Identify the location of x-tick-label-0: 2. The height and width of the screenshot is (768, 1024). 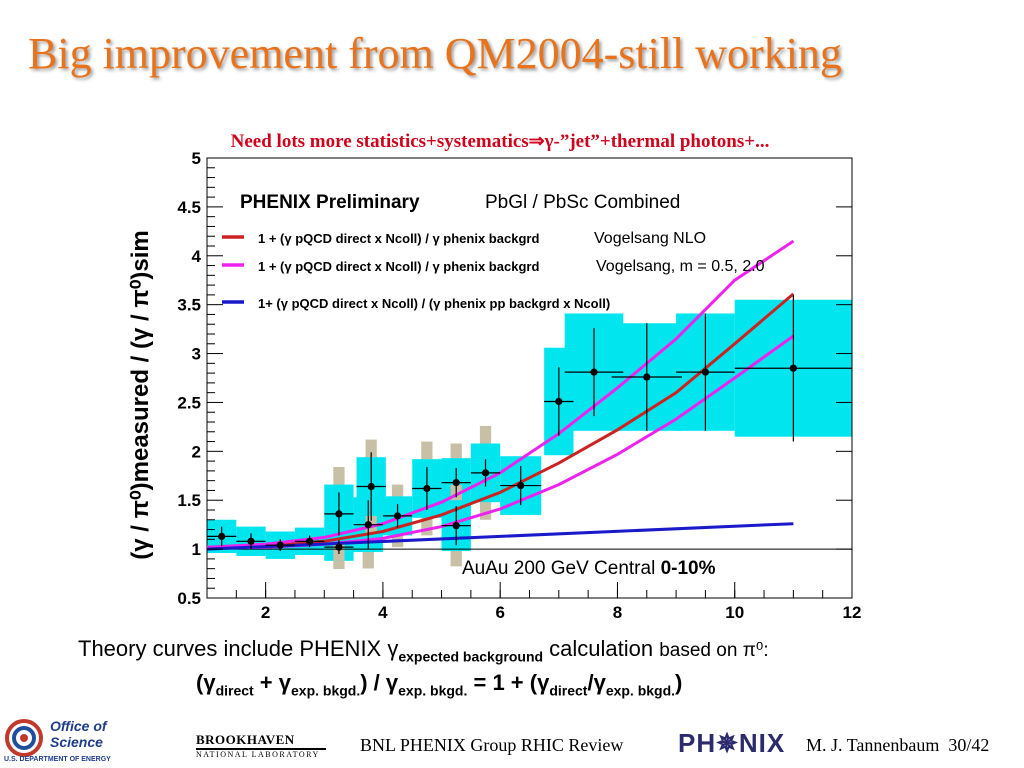
(265, 612).